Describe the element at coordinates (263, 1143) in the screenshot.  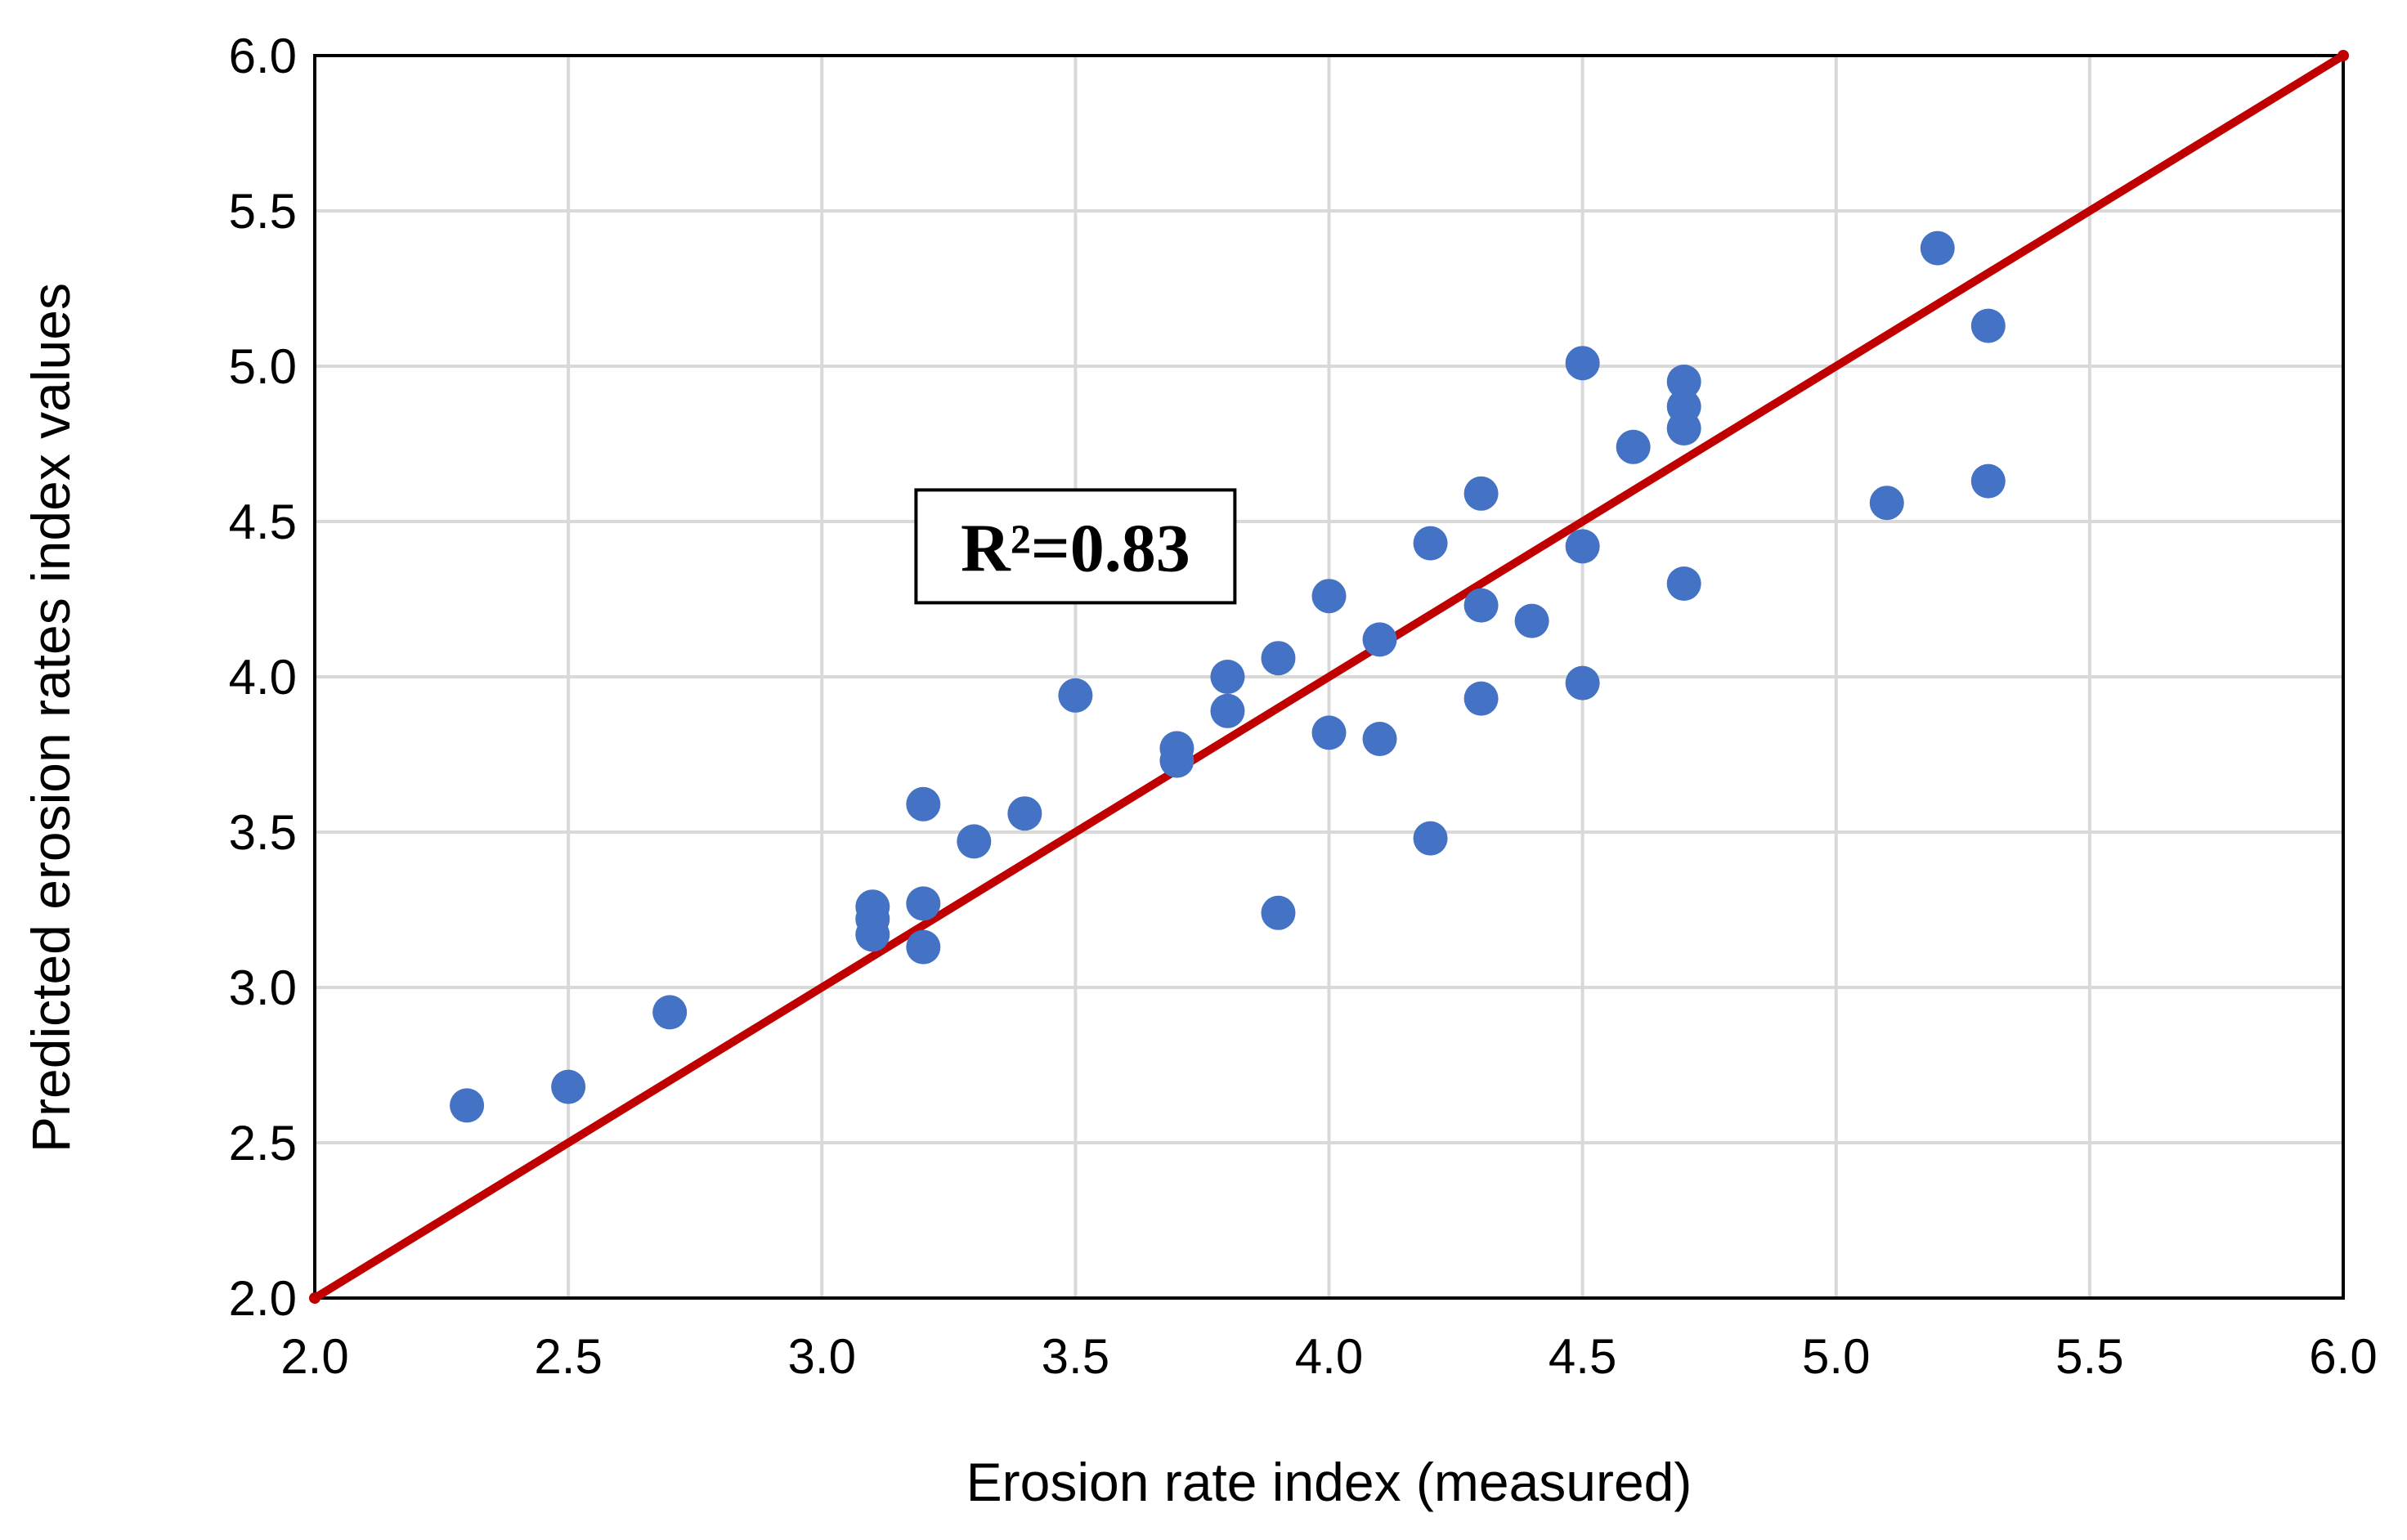
I see `y-tick-label-1: 2.5` at that location.